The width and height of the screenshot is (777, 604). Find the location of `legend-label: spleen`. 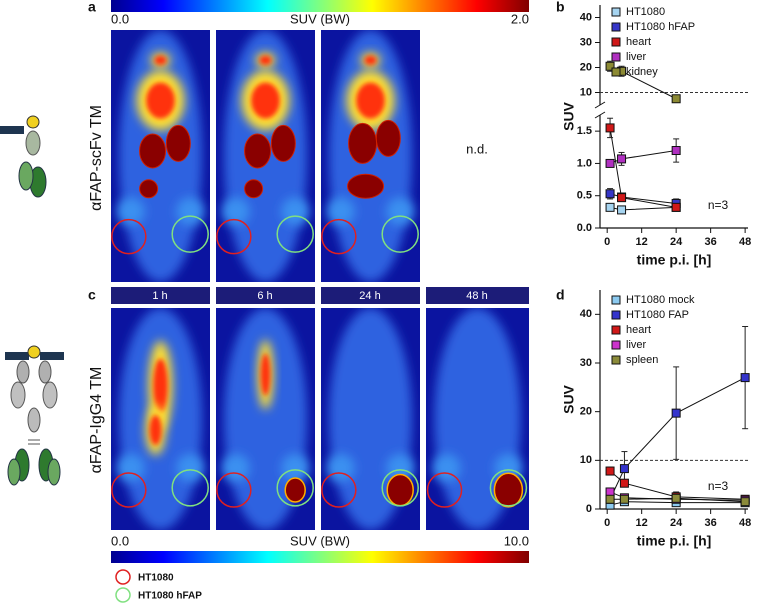

legend-label: spleen is located at coordinates (642, 360).